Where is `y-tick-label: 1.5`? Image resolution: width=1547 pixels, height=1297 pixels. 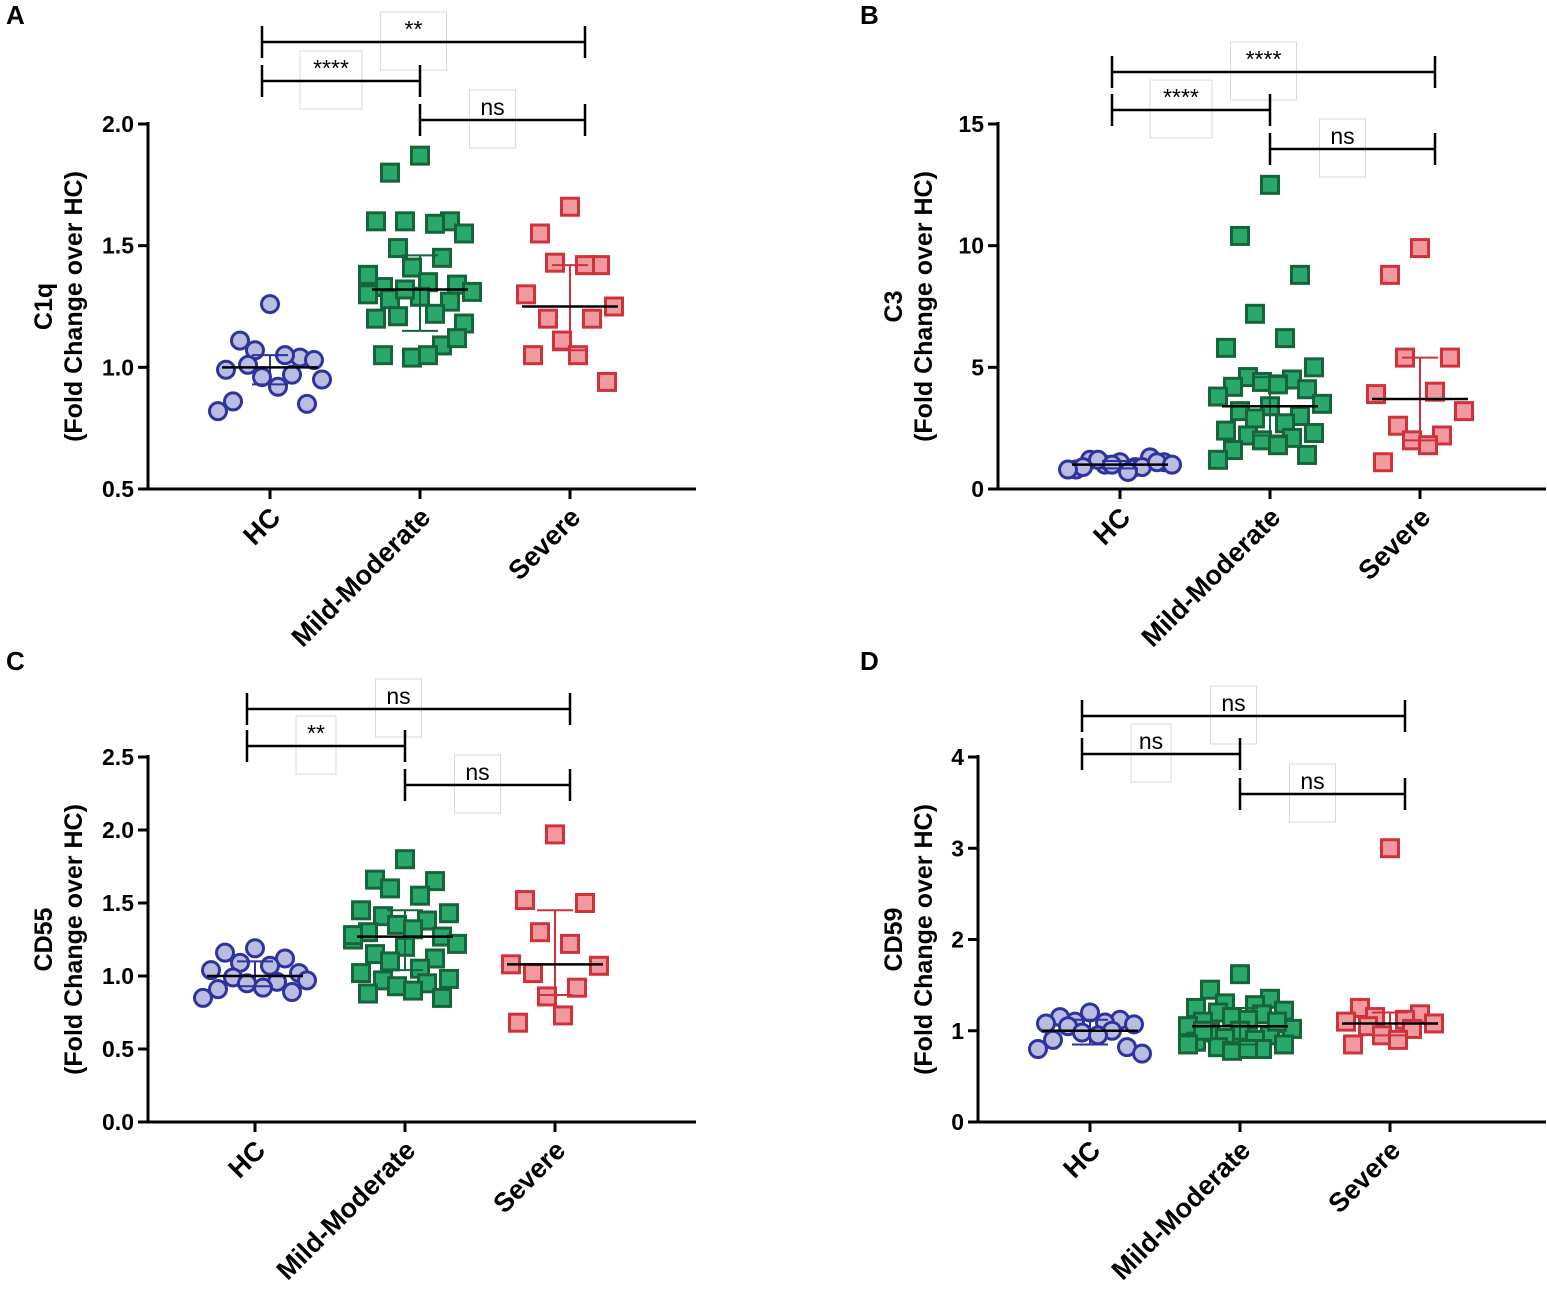 y-tick-label: 1.5 is located at coordinates (118, 246).